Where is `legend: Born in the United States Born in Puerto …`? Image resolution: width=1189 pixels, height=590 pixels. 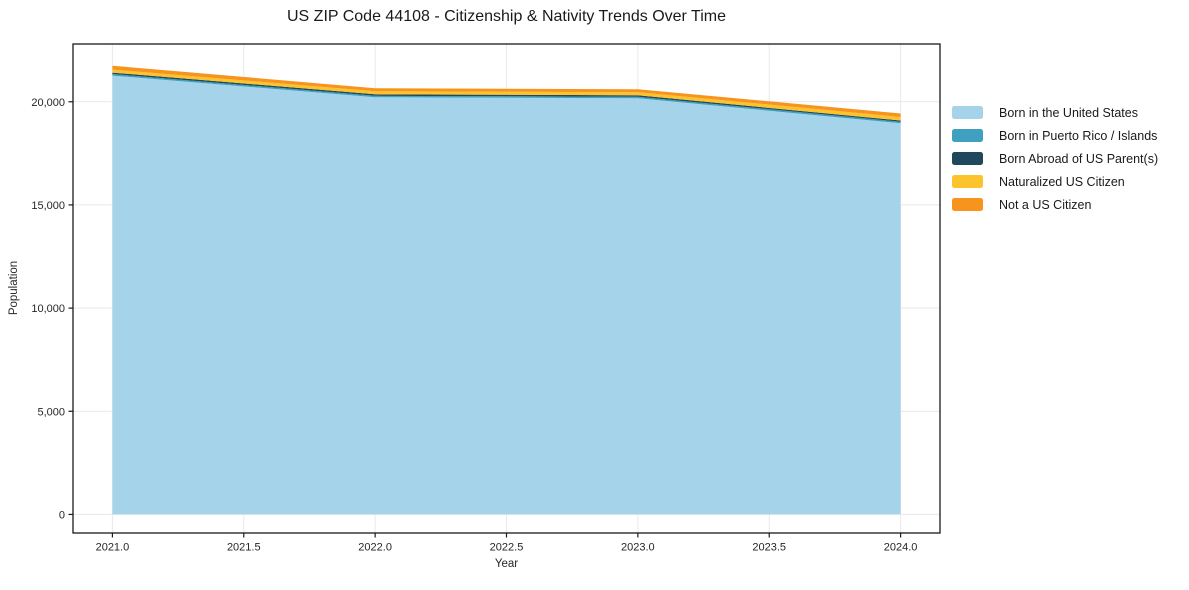
legend: Born in the United States Born in Puerto … is located at coordinates (1055, 158).